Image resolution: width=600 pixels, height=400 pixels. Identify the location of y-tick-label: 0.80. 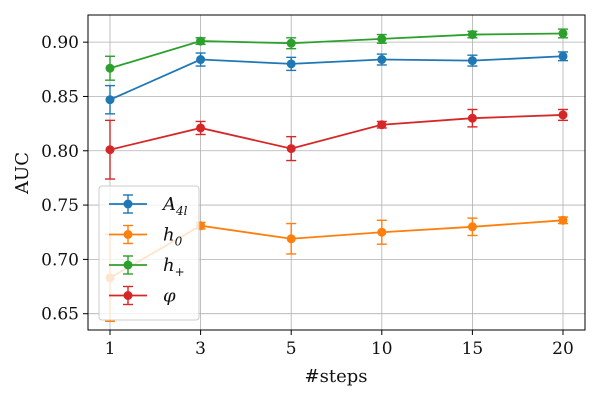
(60, 152).